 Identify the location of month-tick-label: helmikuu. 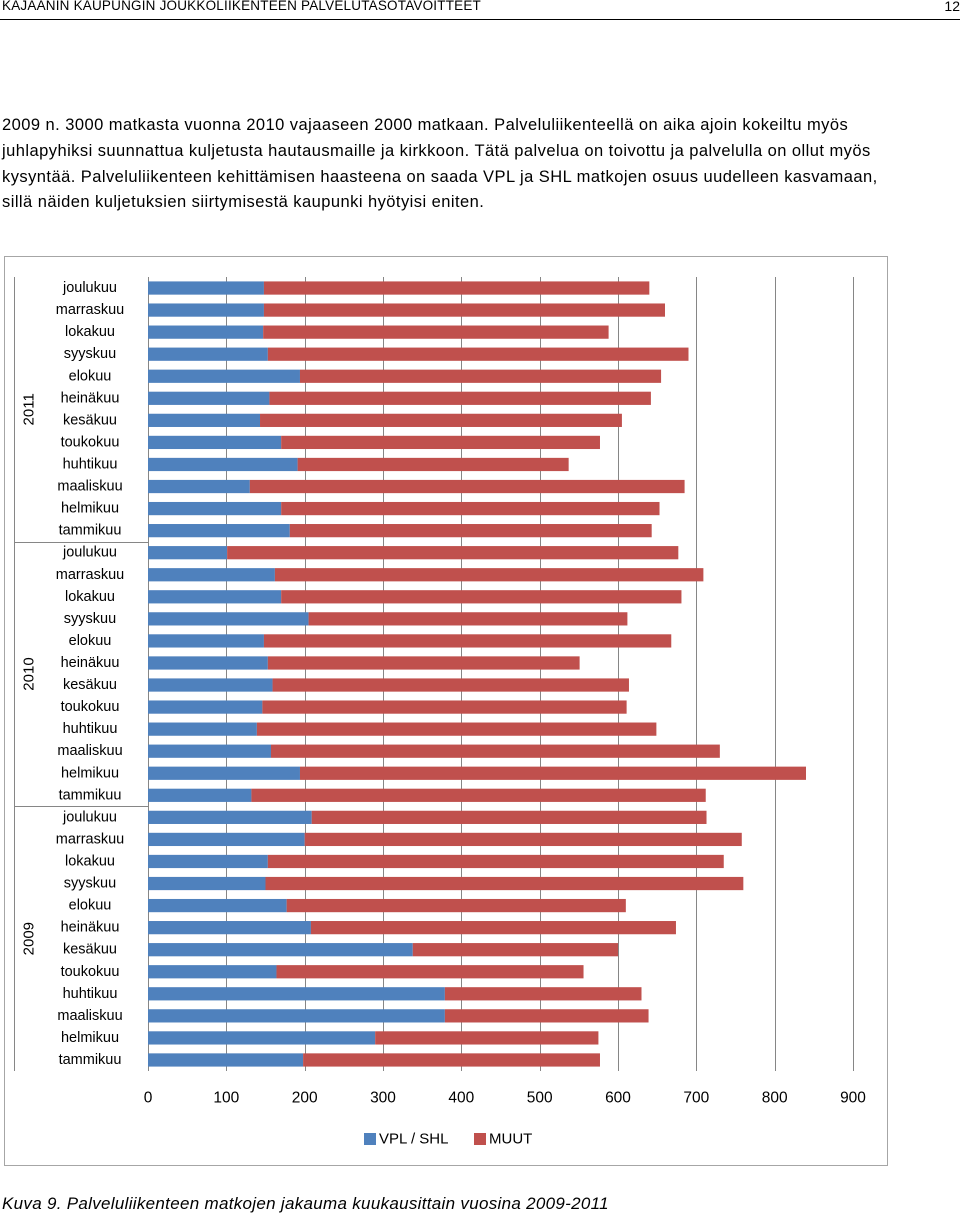
(90, 509).